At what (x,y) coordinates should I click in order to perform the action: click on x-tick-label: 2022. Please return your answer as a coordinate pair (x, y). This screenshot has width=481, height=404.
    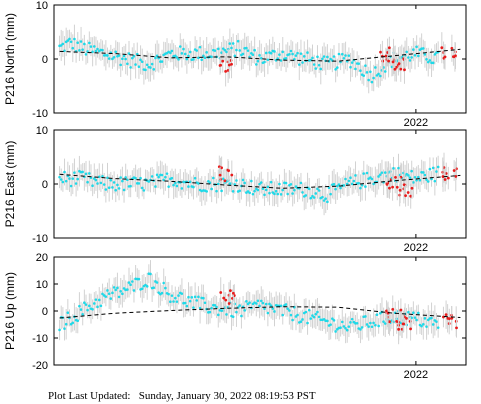
    Looking at the image, I should click on (416, 123).